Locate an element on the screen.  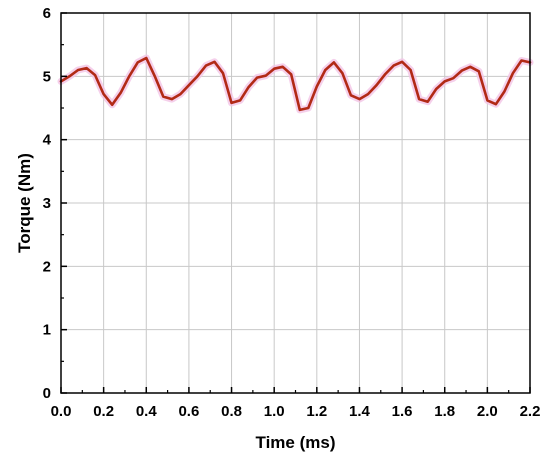
x-axis-title: Time (ms) is located at coordinates (296, 442).